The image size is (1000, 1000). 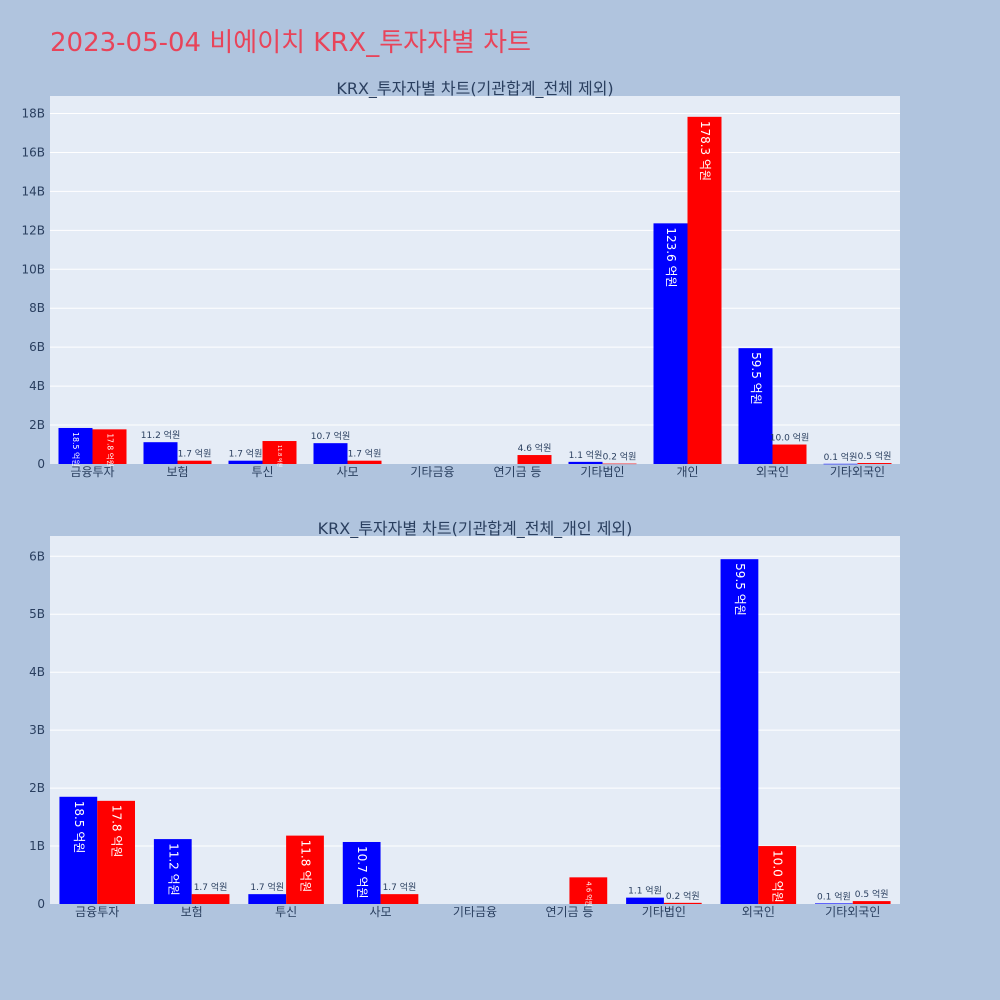 What do you see at coordinates (33, 114) in the screenshot?
I see `y-tick-label: 18B` at bounding box center [33, 114].